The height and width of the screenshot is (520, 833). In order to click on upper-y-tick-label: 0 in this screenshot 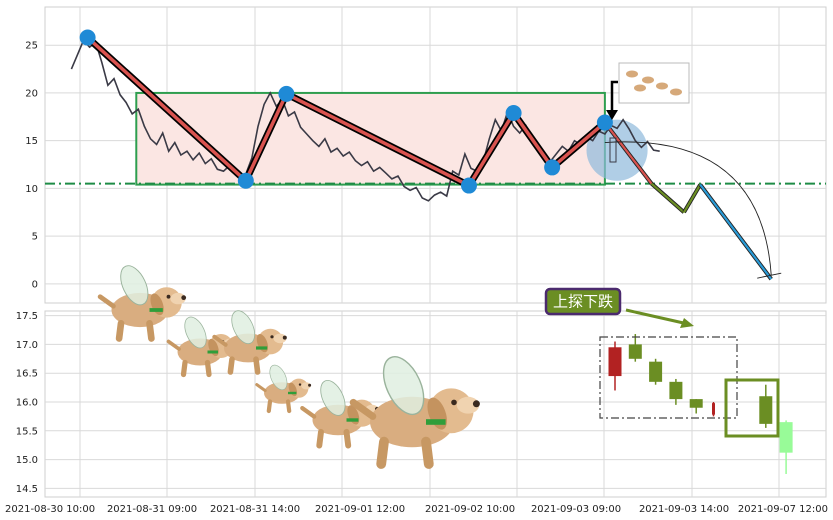, I will do `click(35, 284)`.